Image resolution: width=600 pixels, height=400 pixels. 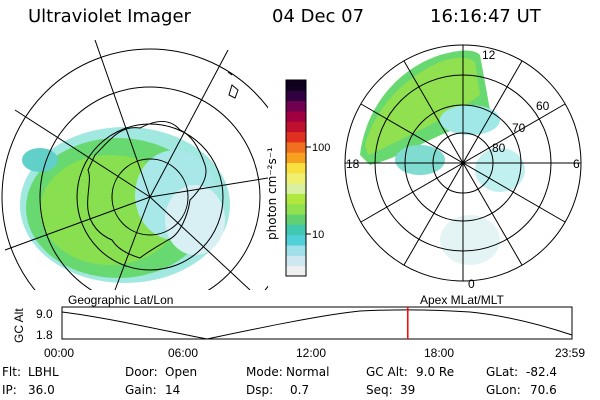 I want to click on info-glon-label: GLon:, so click(x=503, y=390).